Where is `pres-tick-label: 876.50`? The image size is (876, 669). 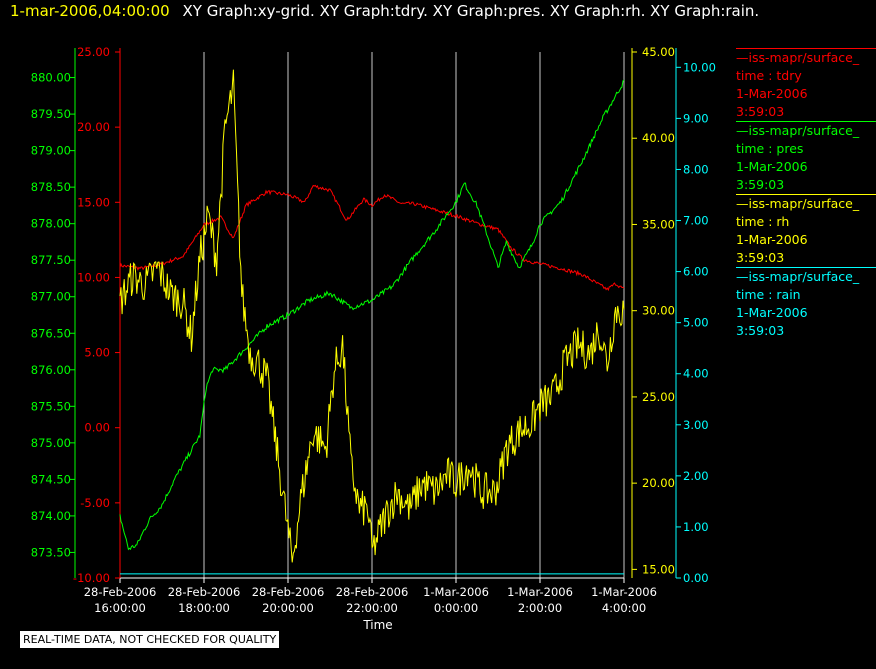 pres-tick-label: 876.50 is located at coordinates (51, 333).